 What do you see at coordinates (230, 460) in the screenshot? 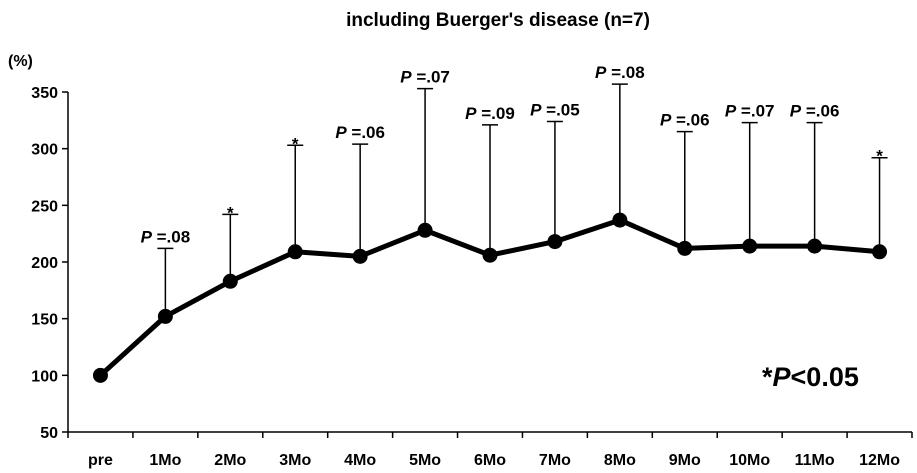
I see `x-tick-label: 2Mo` at bounding box center [230, 460].